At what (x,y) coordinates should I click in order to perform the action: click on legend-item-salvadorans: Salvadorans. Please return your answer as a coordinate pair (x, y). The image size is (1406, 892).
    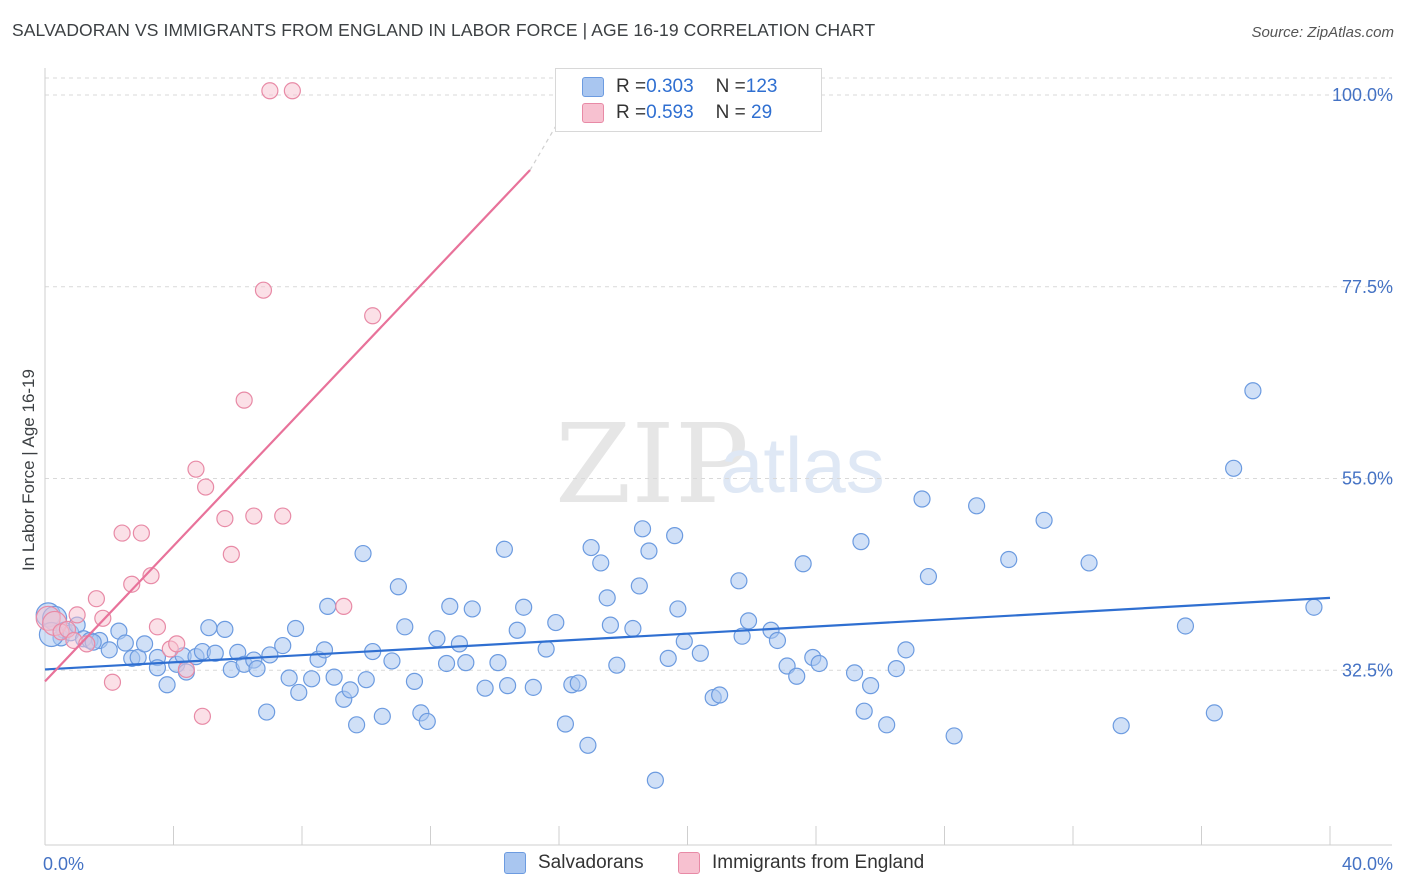
    Looking at the image, I should click on (574, 863).